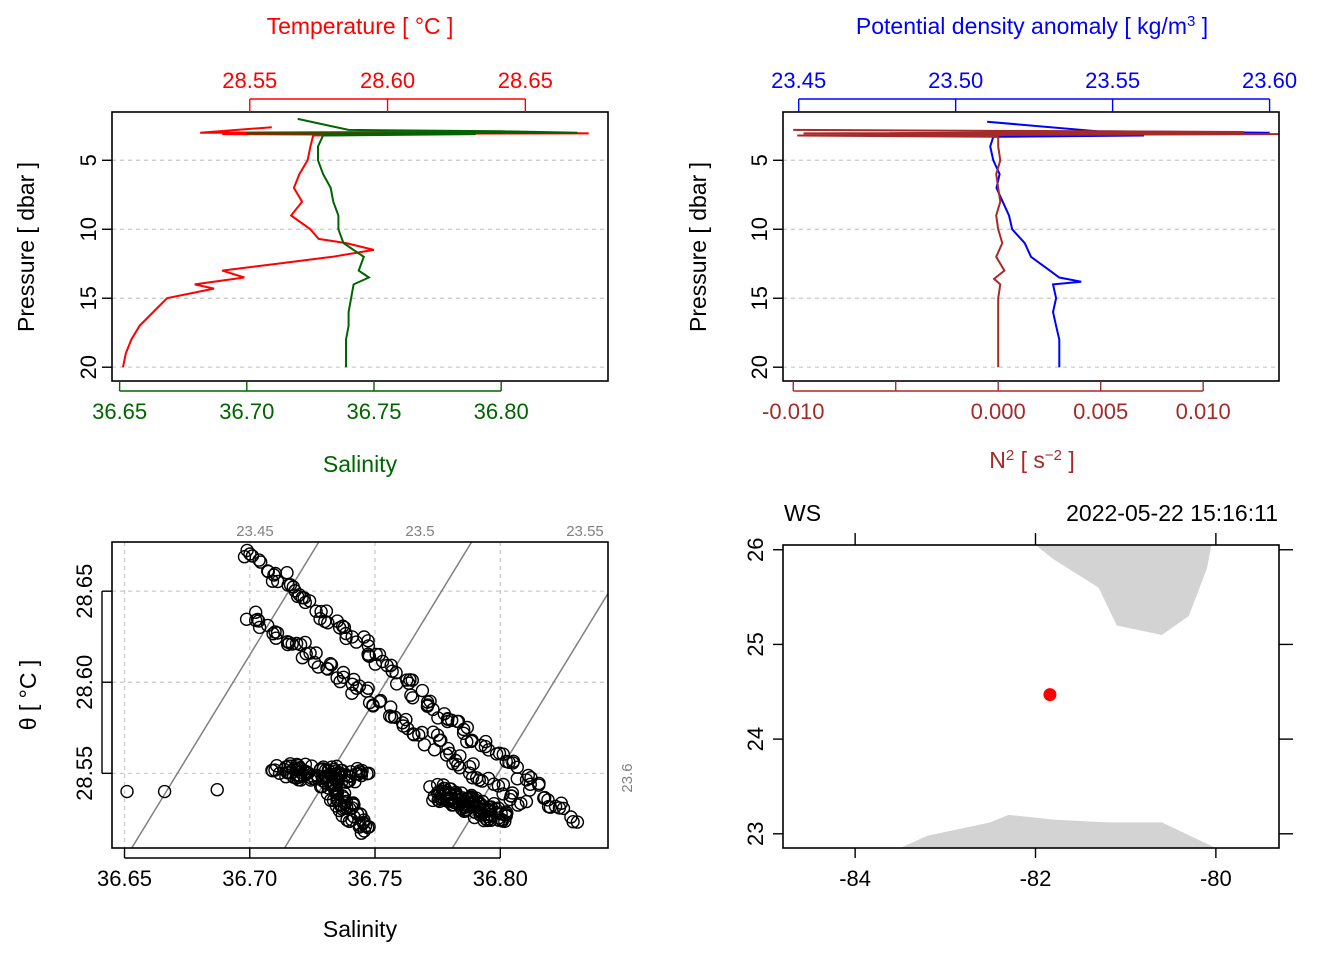  What do you see at coordinates (759, 229) in the screenshot?
I see `pressure-tick-label: 10` at bounding box center [759, 229].